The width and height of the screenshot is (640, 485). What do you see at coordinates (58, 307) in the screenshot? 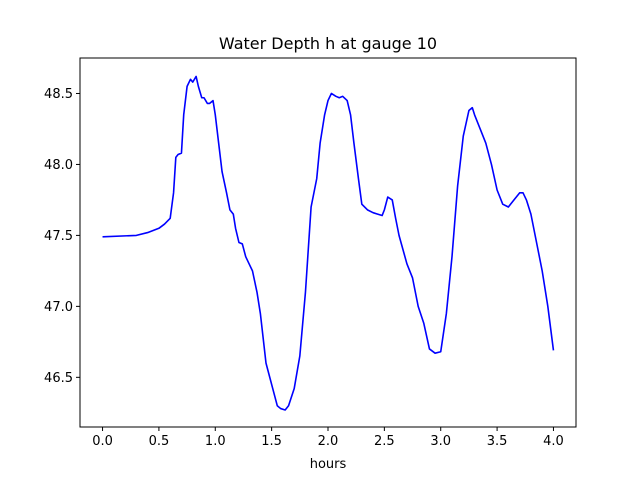
I see `y-tick-label: 47.0` at bounding box center [58, 307].